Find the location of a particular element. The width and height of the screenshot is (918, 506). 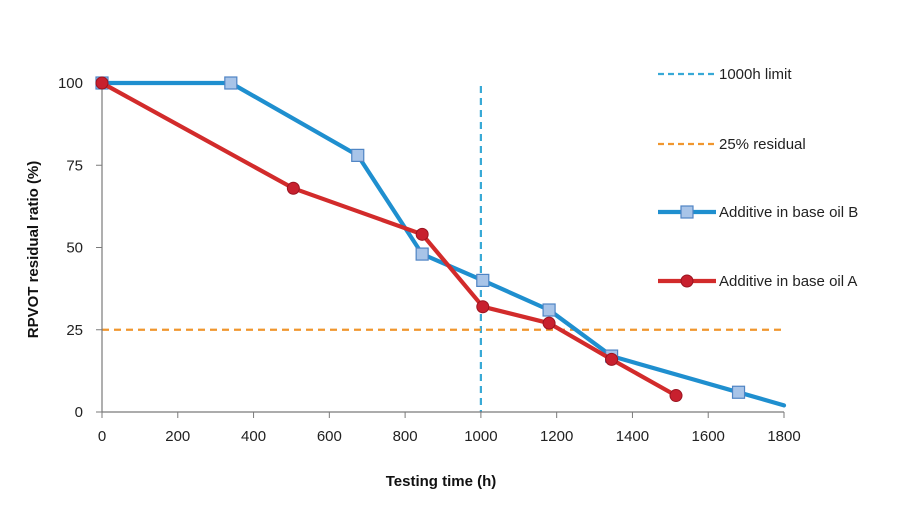

y-tick-label: 0 is located at coordinates (79, 412).